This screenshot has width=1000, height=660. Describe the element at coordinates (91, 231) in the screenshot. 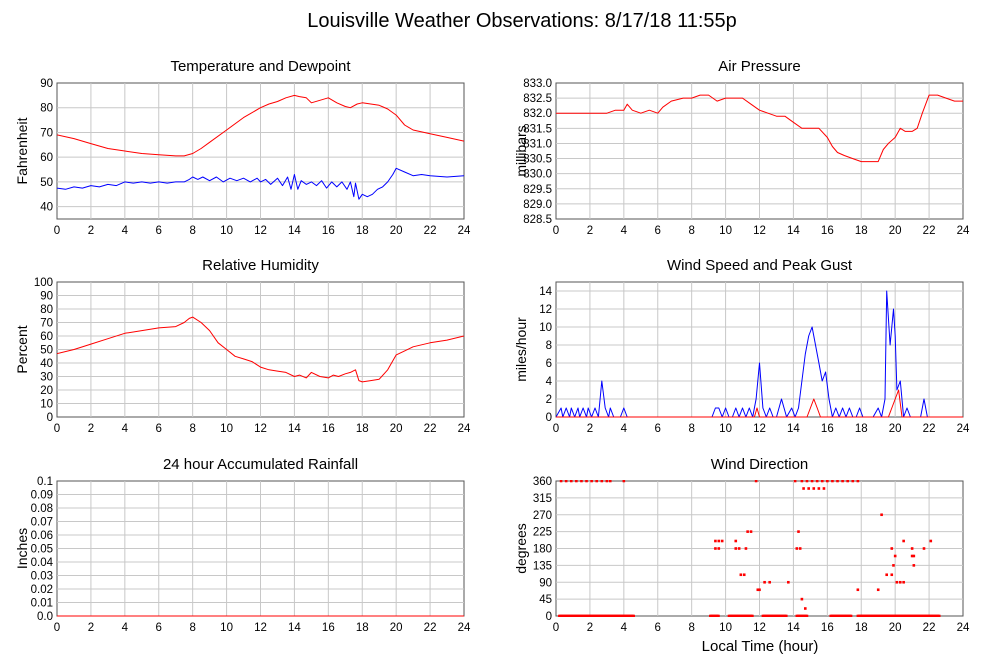

I see `temp-x-tick-label: 2` at that location.